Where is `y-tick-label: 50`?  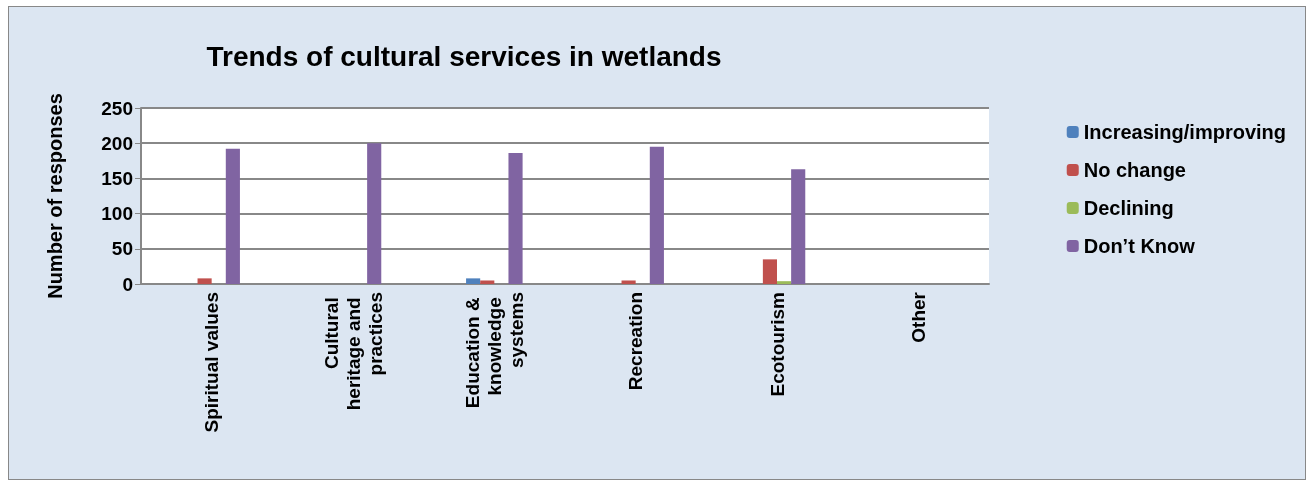
y-tick-label: 50 is located at coordinates (122, 249).